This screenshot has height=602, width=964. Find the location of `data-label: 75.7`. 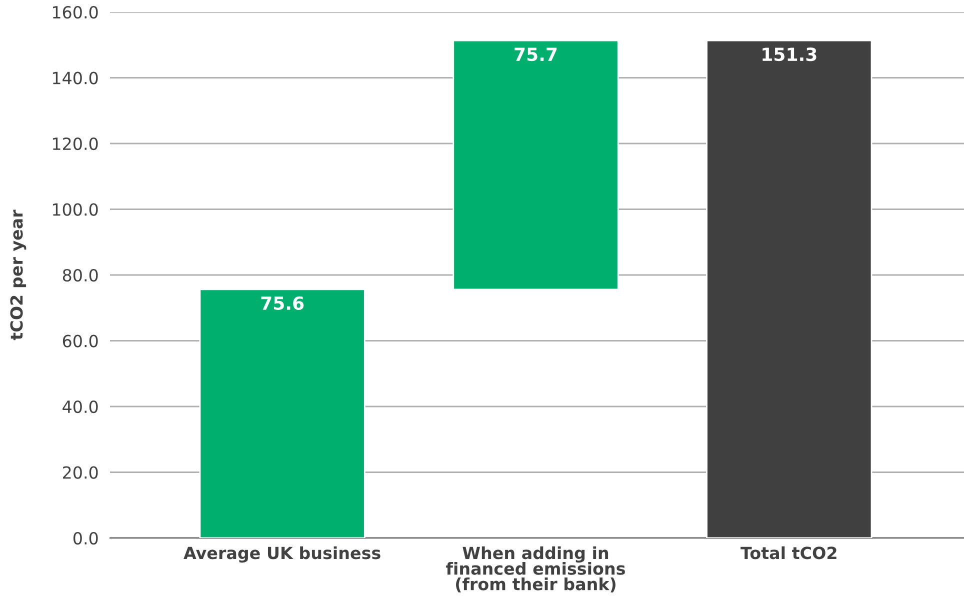

data-label: 75.7 is located at coordinates (535, 55).